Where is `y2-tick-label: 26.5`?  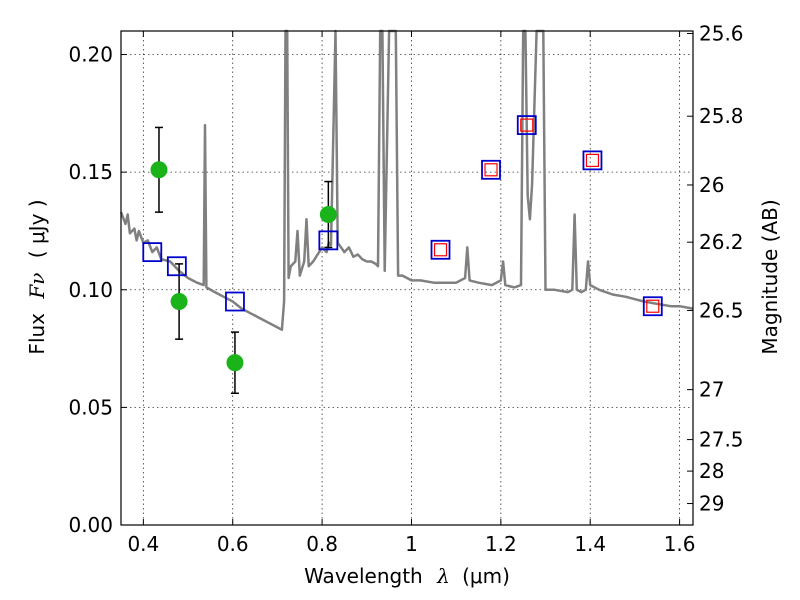 y2-tick-label: 26.5 is located at coordinates (721, 310).